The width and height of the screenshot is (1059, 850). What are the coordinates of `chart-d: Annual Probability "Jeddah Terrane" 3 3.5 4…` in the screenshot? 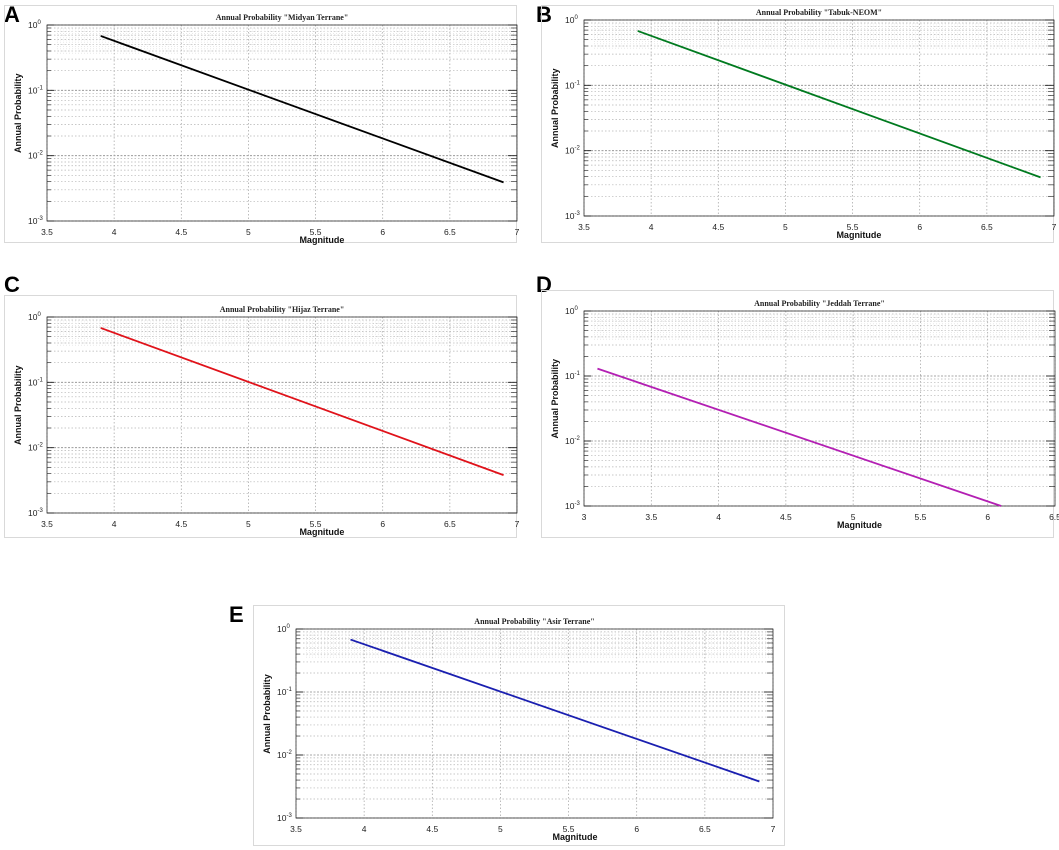 It's located at (804, 414).